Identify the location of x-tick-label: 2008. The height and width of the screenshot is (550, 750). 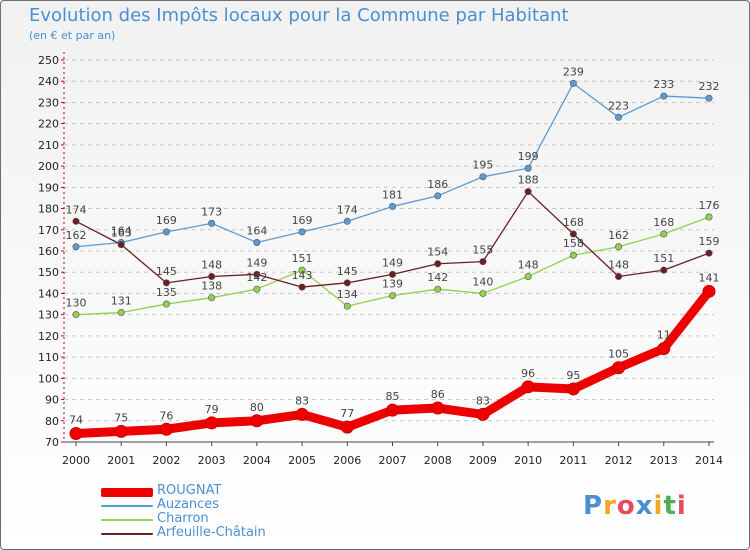
(438, 460).